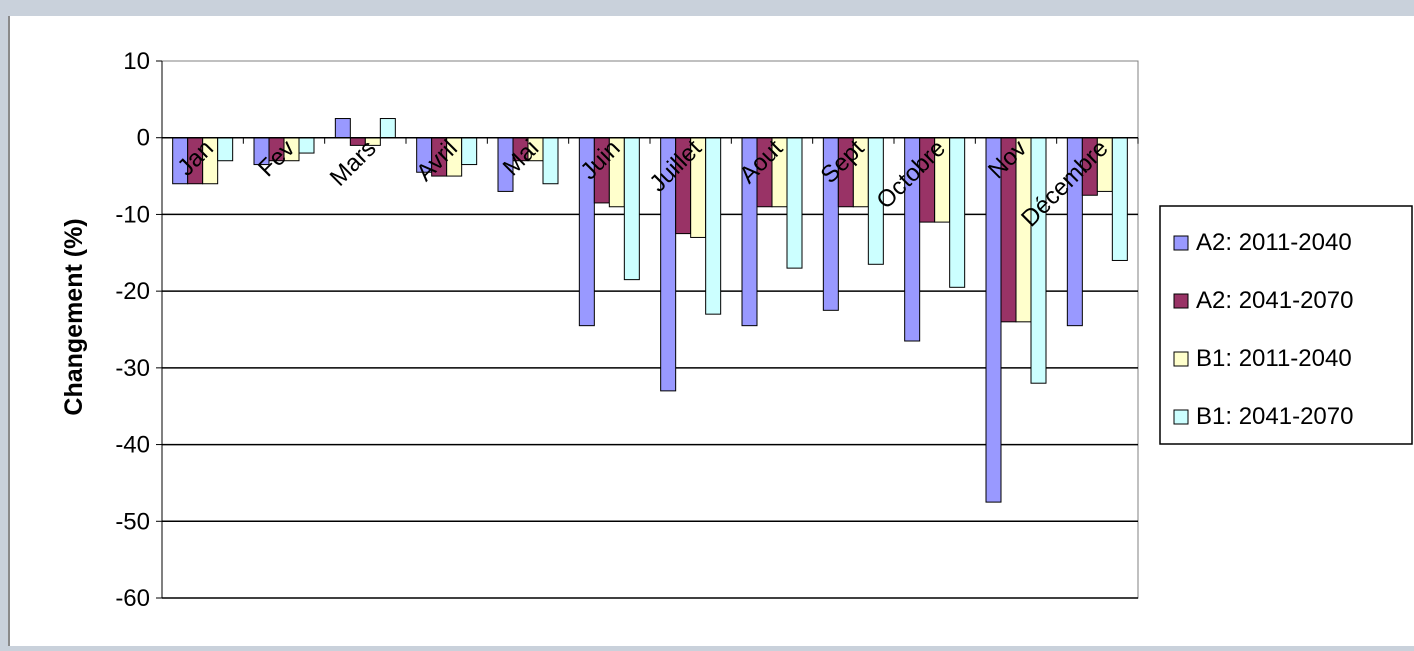  I want to click on legend-box, so click(1286, 325).